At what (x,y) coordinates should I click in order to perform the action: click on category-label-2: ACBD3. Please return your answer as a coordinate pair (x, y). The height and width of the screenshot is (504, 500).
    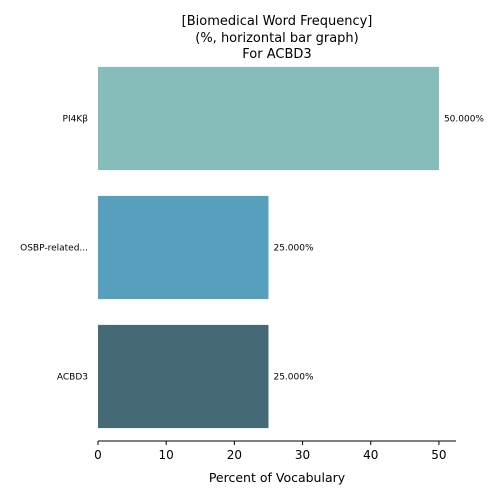
    Looking at the image, I should click on (72, 378).